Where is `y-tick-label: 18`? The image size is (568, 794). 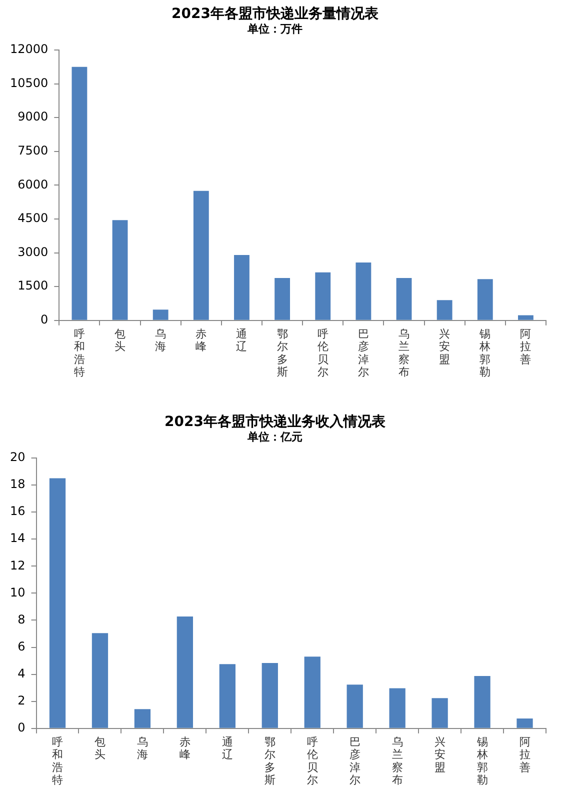
y-tick-label: 18 is located at coordinates (18, 484).